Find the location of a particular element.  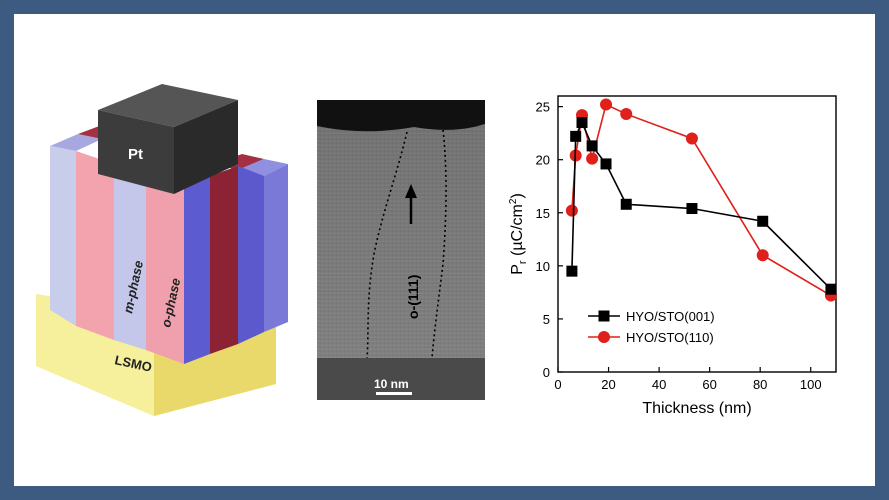

pillar-m-right is located at coordinates (197, 270).